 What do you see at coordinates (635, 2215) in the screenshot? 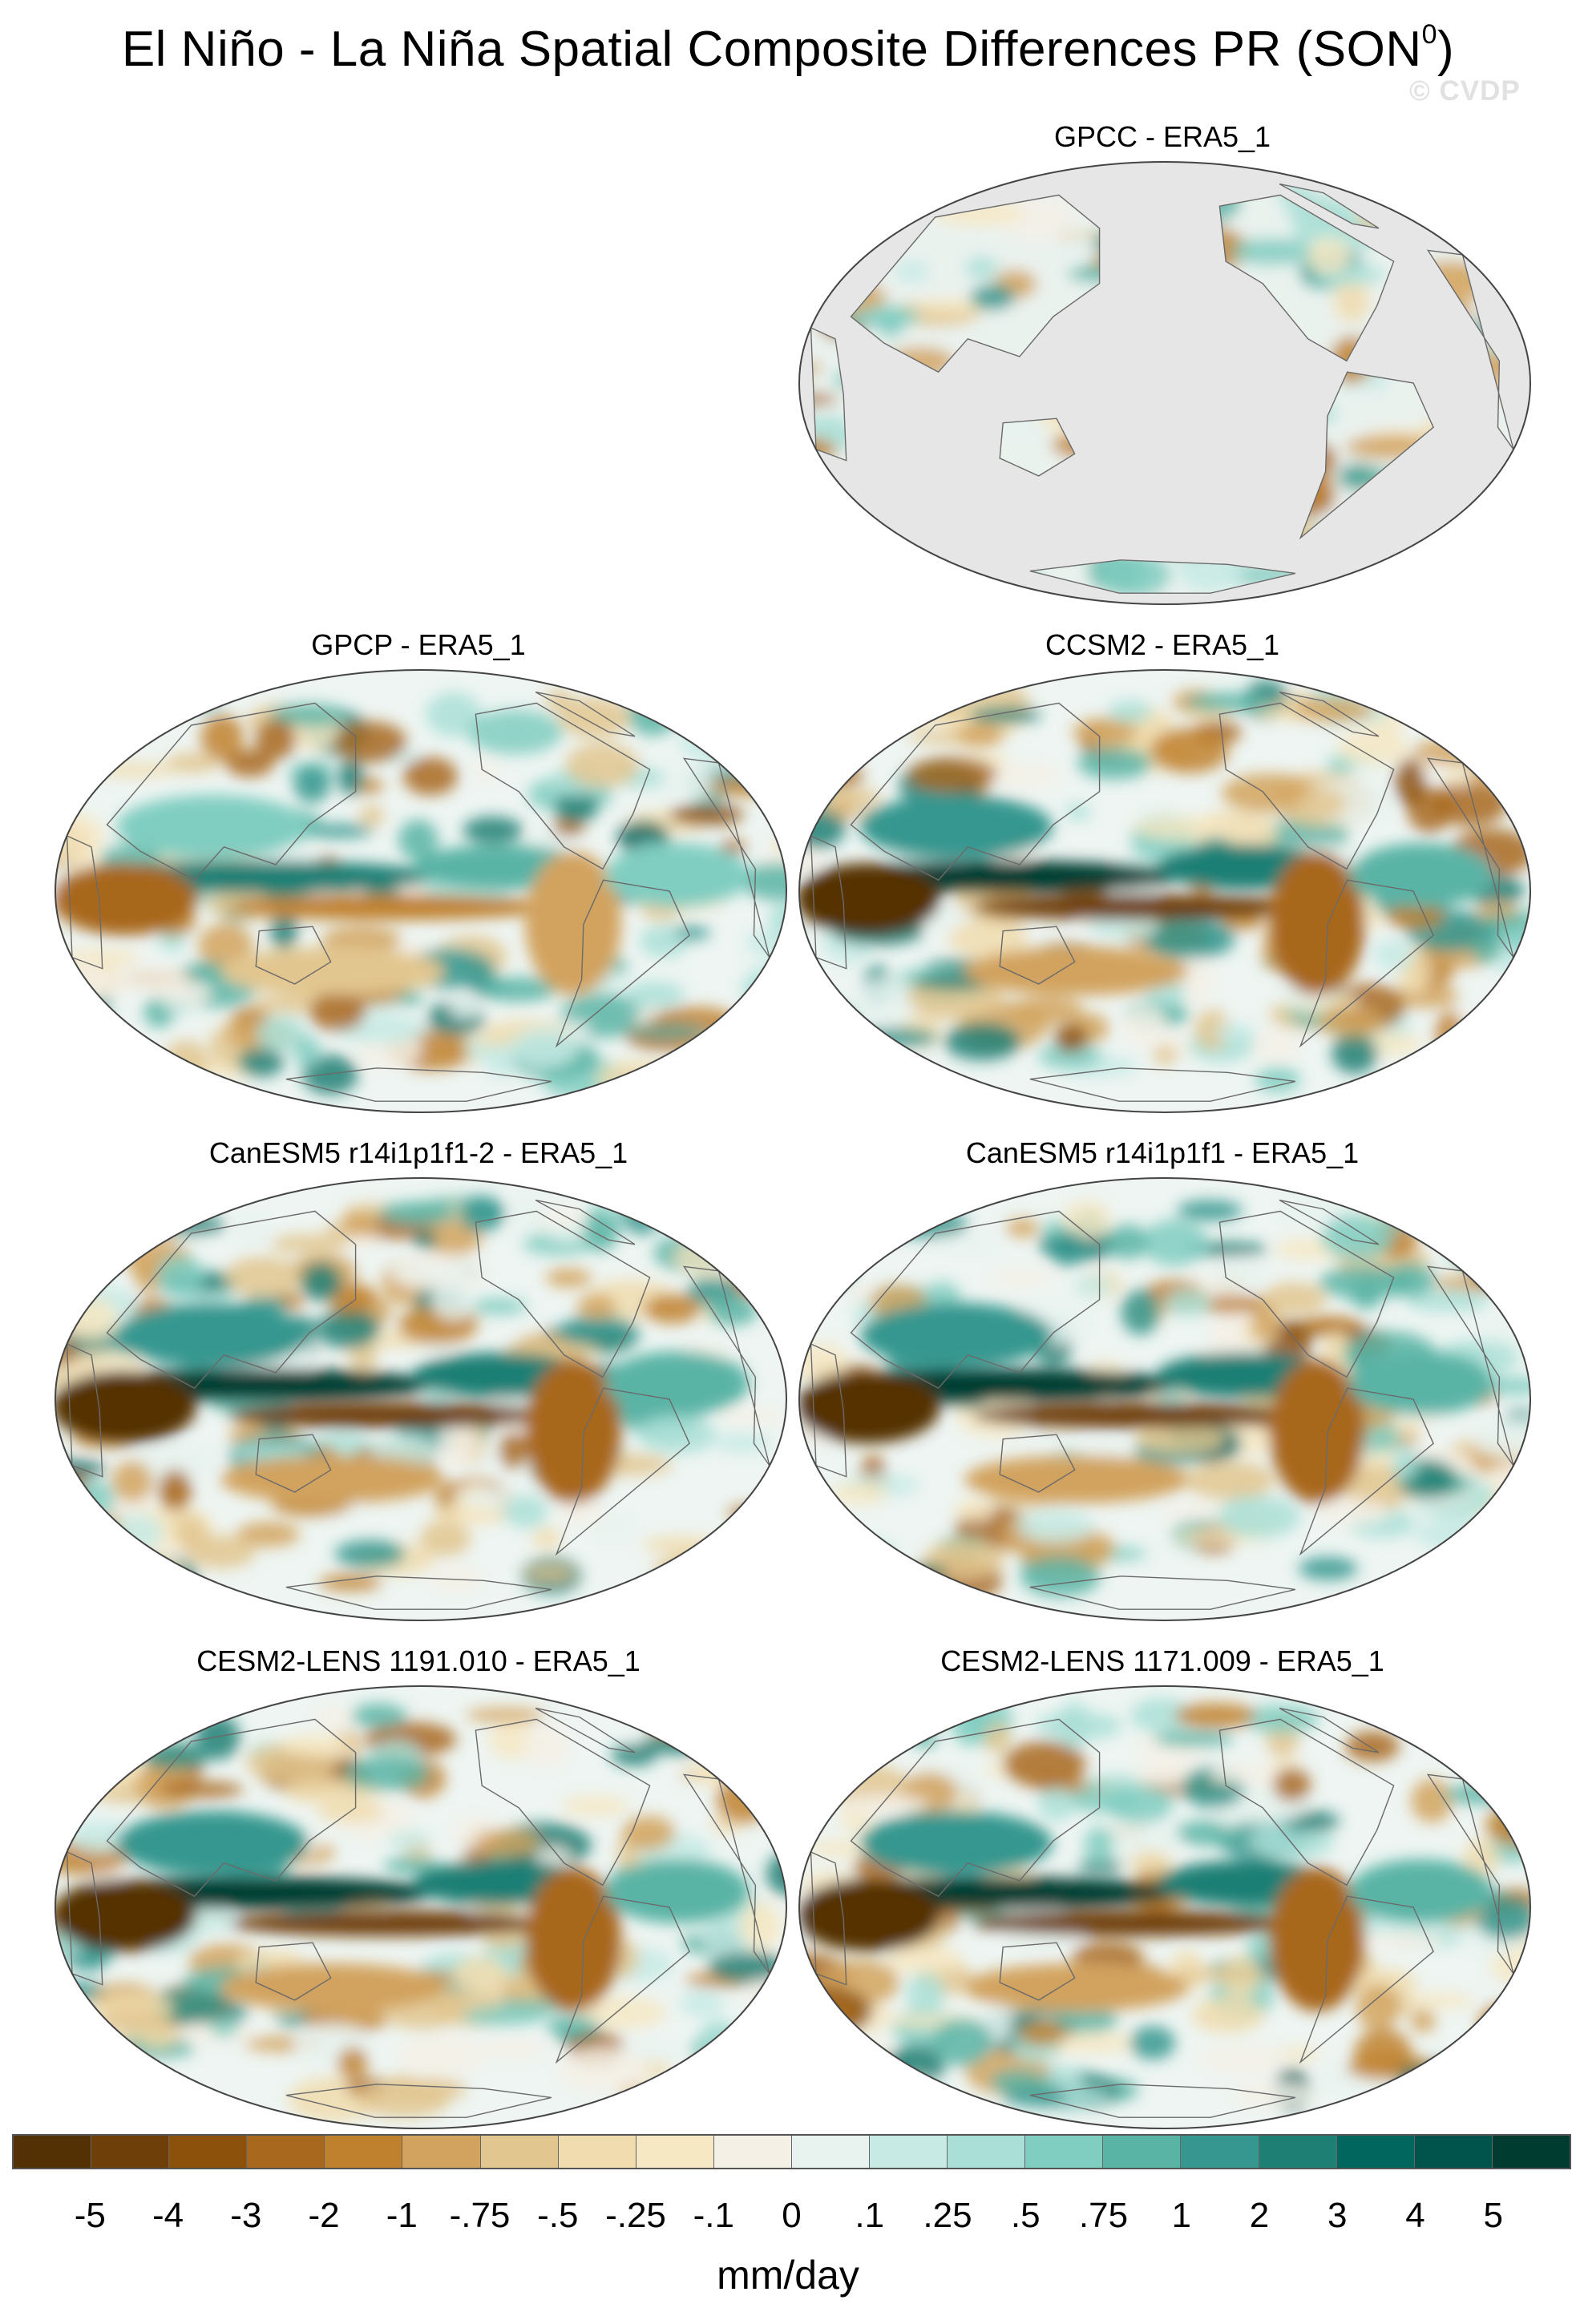
I see `colorbar-tick-label: -.25` at bounding box center [635, 2215].